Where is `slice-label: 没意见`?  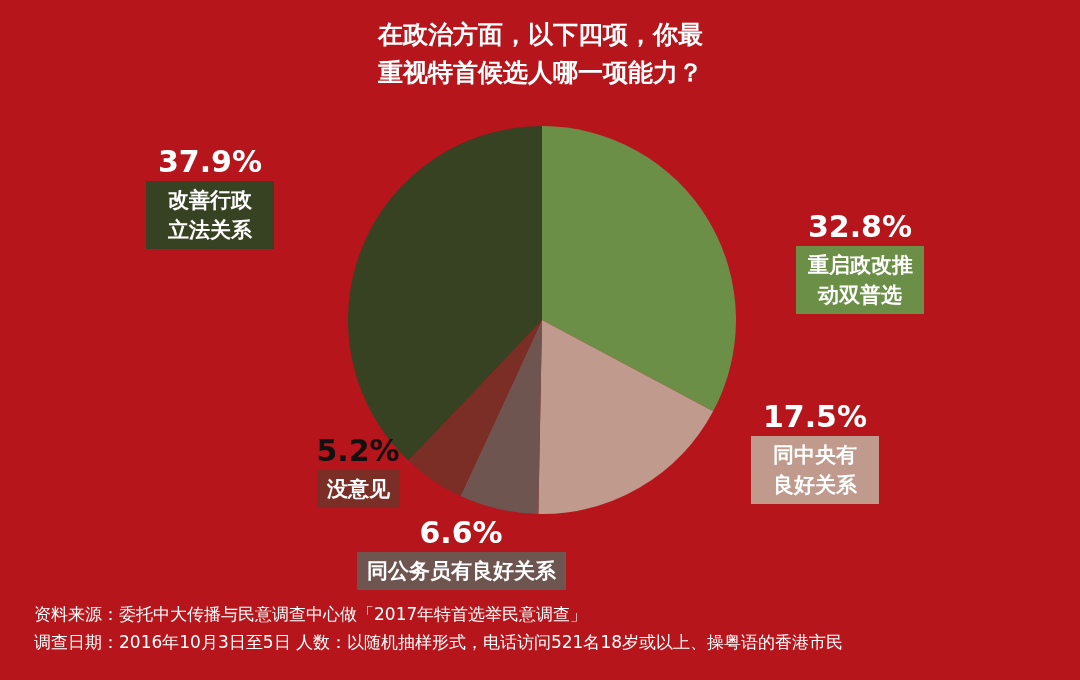 slice-label: 没意见 is located at coordinates (358, 489).